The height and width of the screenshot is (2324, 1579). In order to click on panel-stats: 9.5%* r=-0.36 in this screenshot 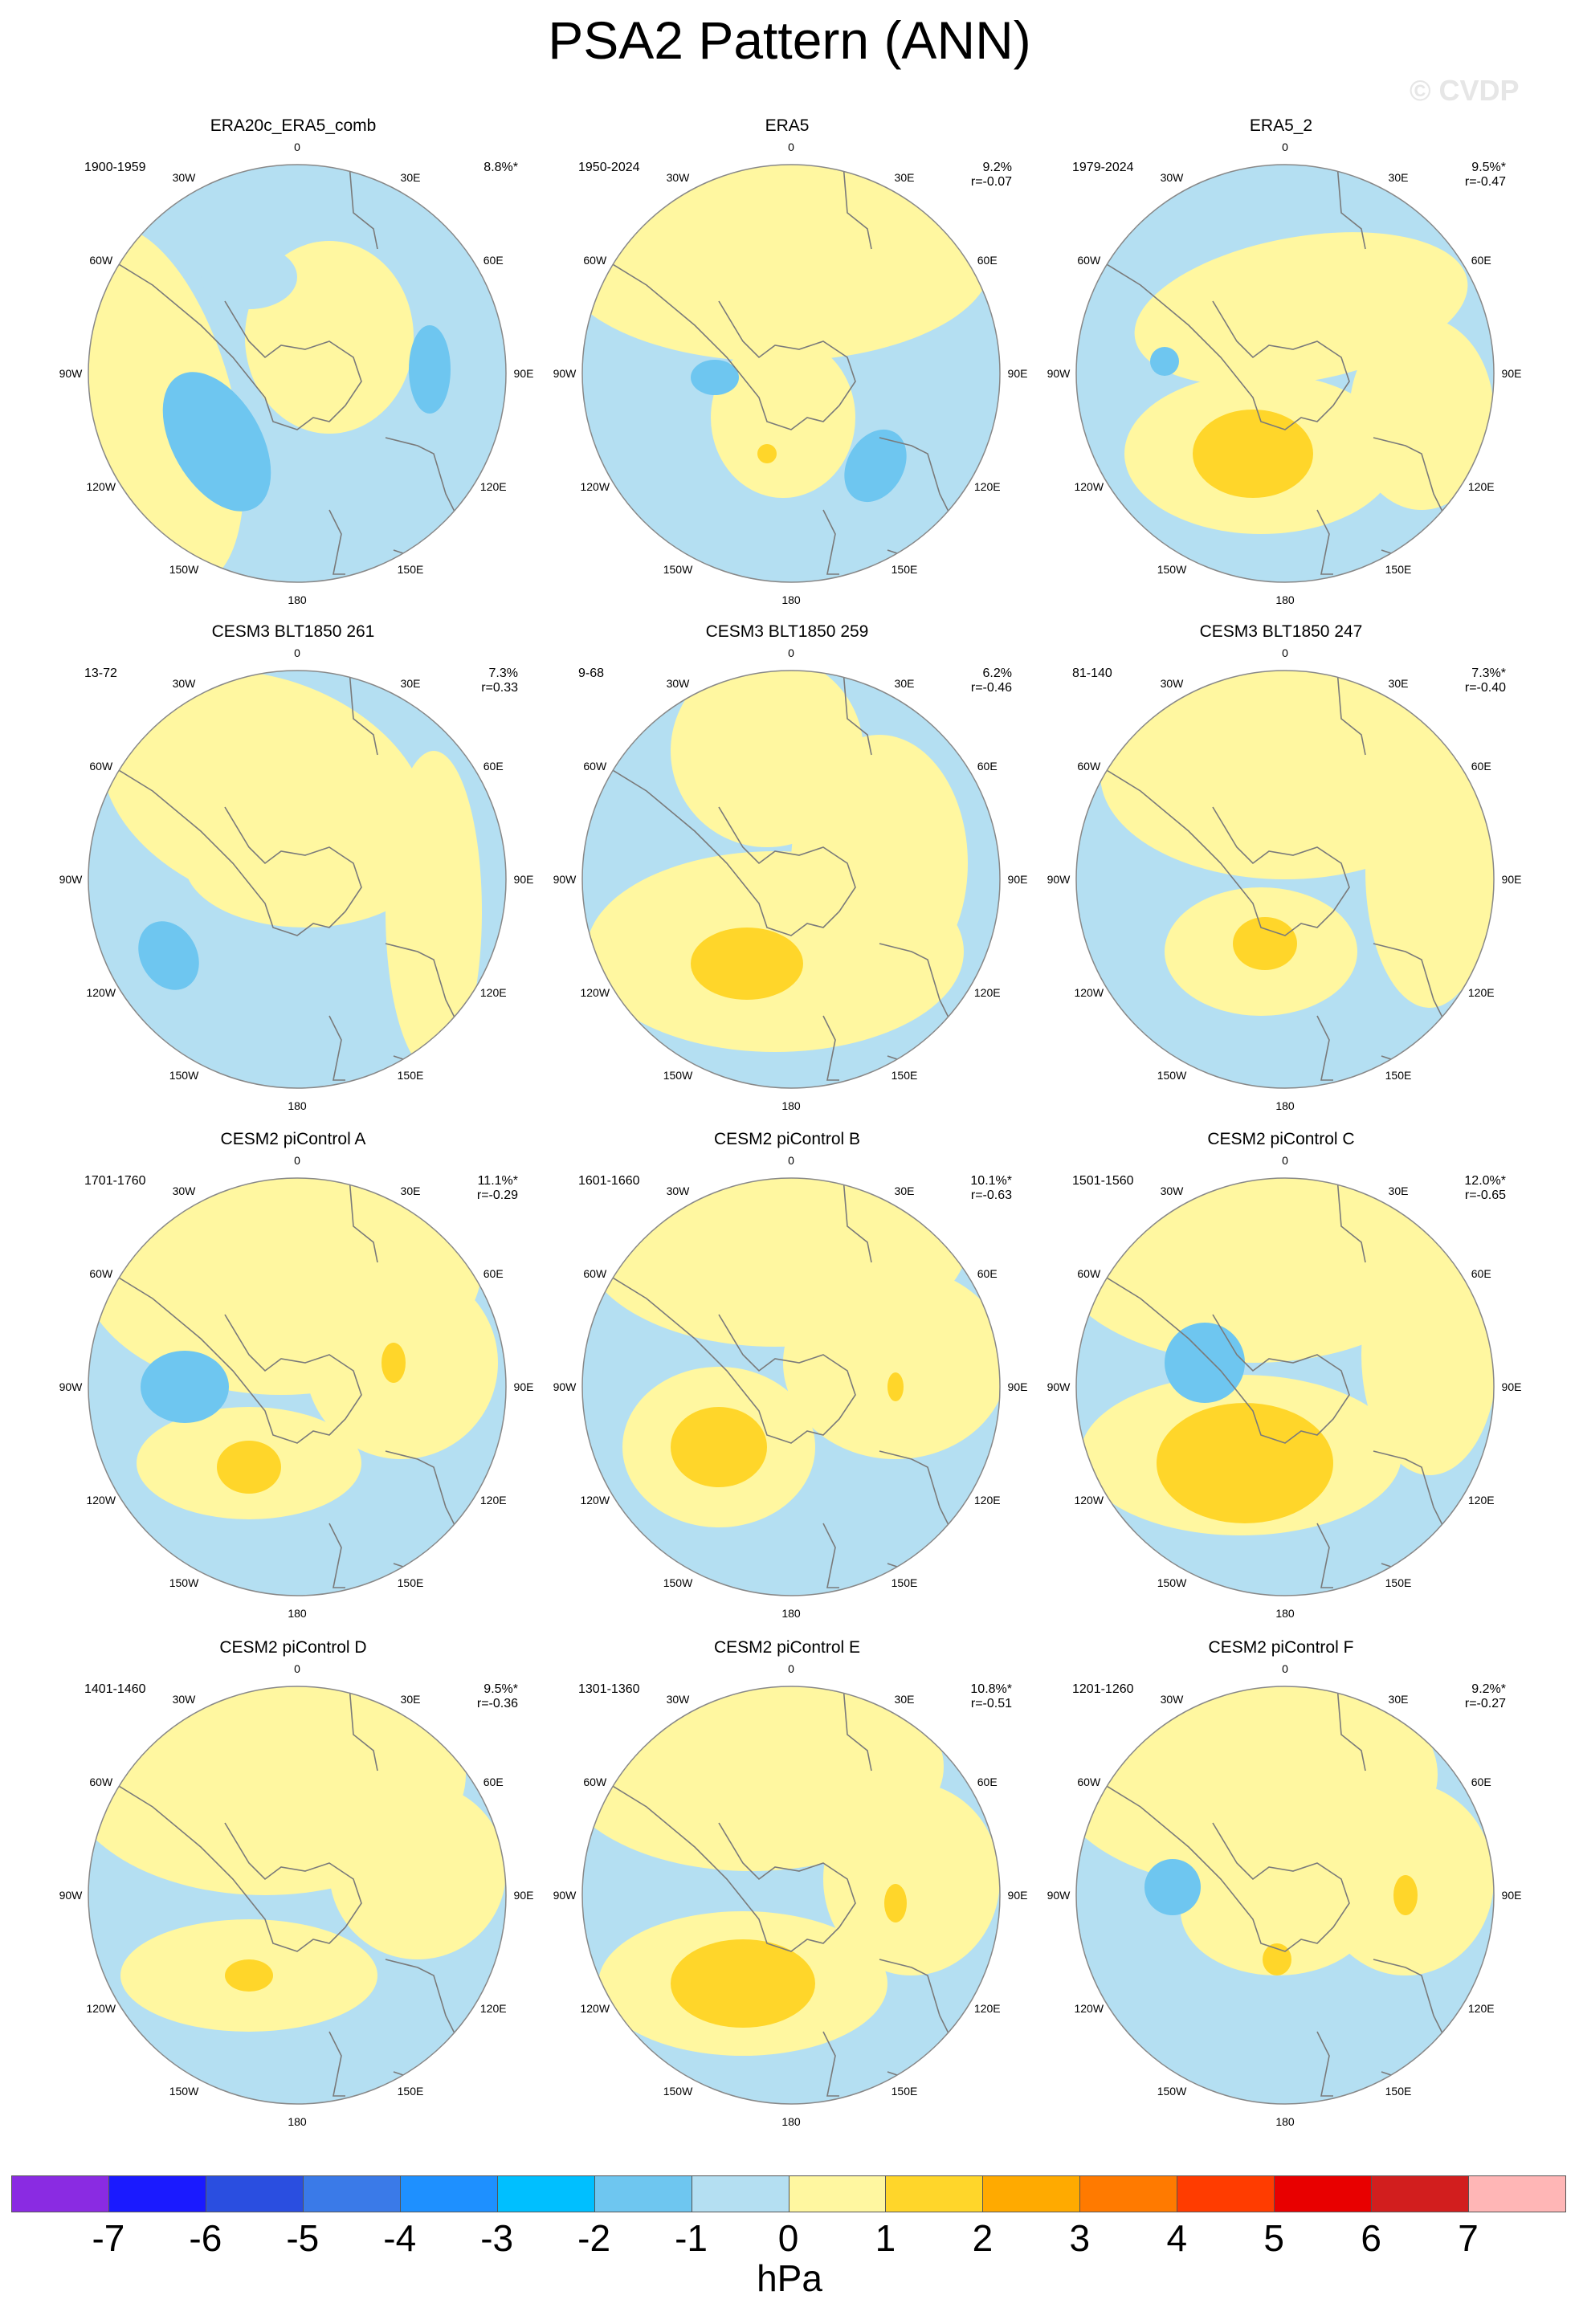, I will do `click(497, 1697)`.